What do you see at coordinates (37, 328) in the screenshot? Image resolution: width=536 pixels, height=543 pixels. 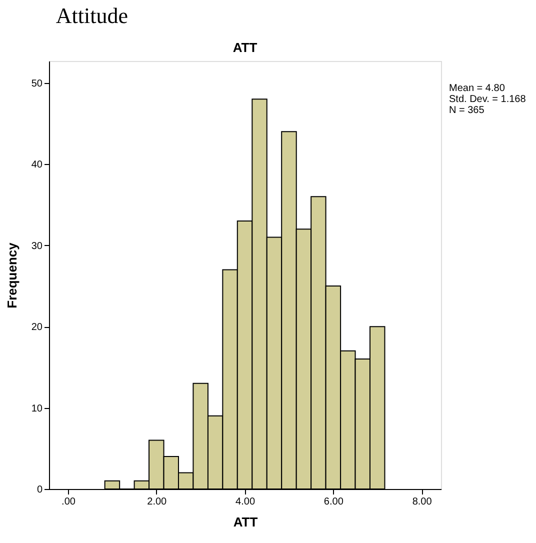 I see `y-tick-label: 20` at bounding box center [37, 328].